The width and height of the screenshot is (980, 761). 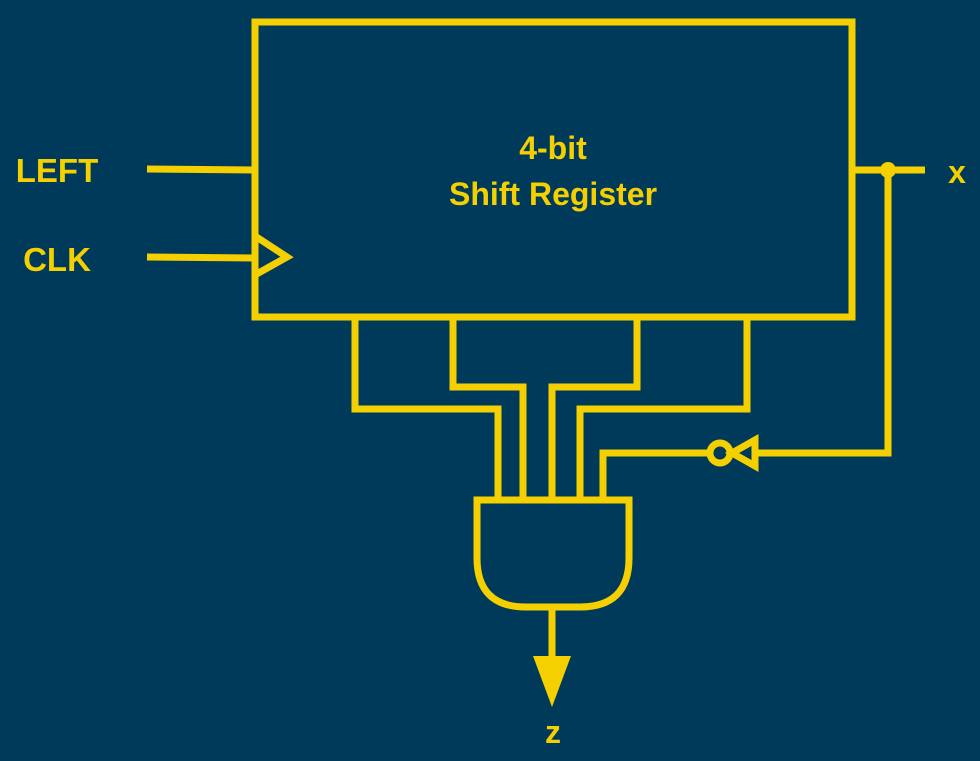 I want to click on feedback-wire, so click(x=823, y=313).